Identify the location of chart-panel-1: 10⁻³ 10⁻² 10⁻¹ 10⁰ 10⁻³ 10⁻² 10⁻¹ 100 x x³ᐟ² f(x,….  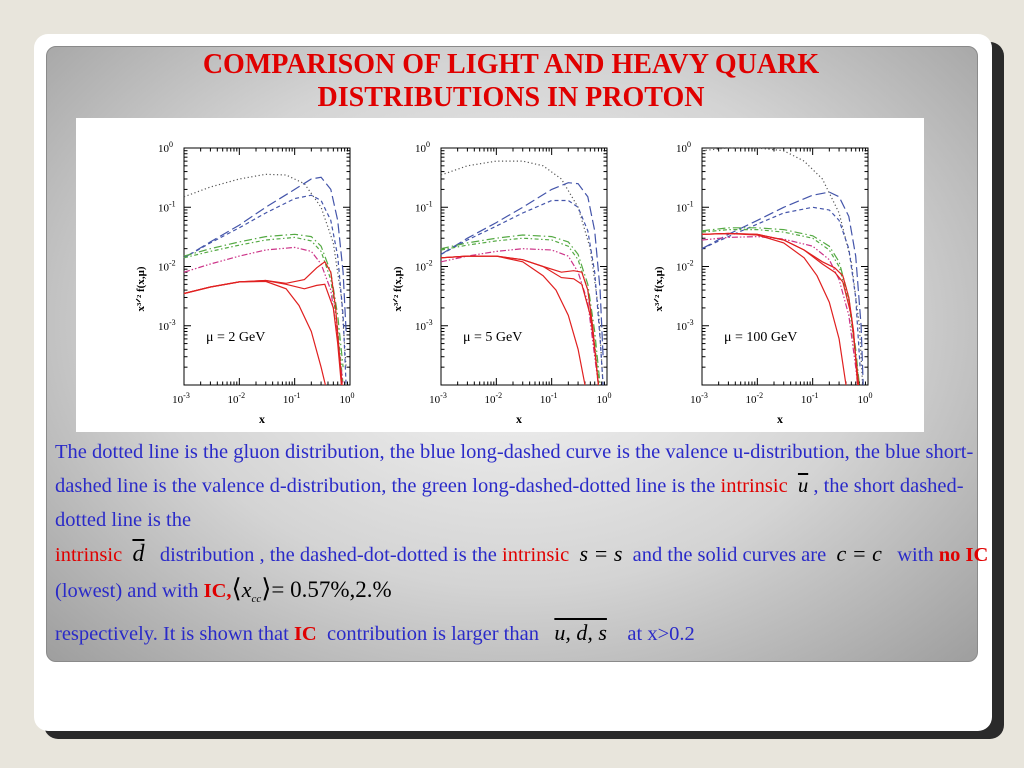
(245, 283).